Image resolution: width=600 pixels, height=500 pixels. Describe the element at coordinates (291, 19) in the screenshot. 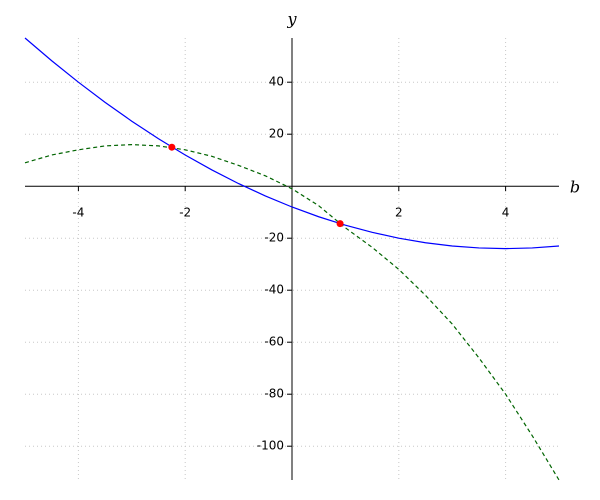

I see `y-axis-label: y` at that location.